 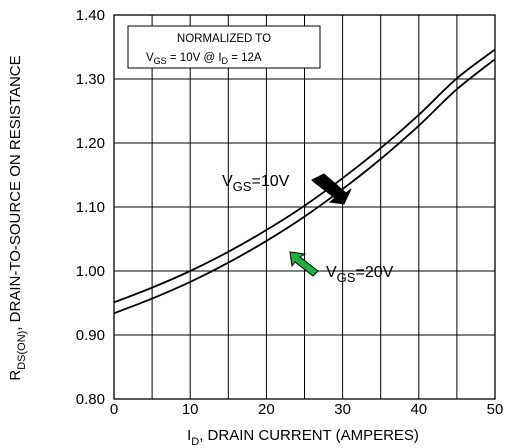 I want to click on y-tick-label: 0.80, so click(x=90, y=399).